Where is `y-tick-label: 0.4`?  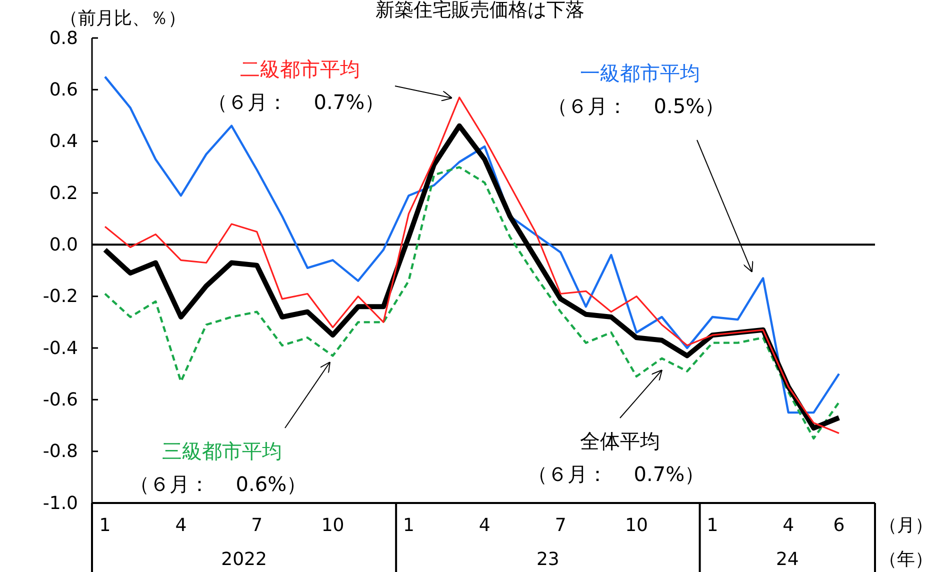 y-tick-label: 0.4 is located at coordinates (63, 141).